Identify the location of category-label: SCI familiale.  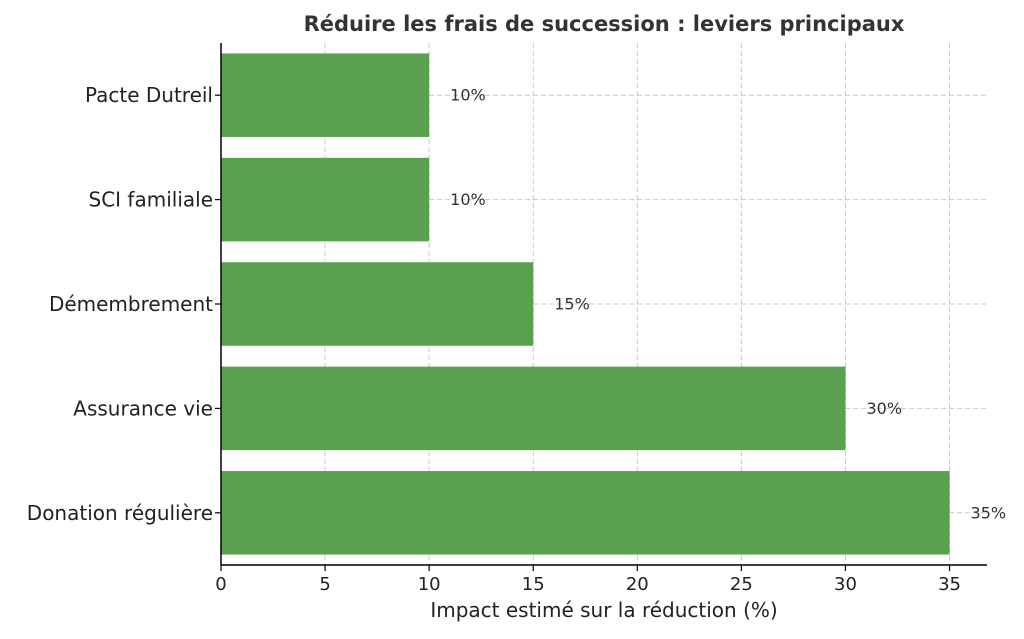
(151, 200).